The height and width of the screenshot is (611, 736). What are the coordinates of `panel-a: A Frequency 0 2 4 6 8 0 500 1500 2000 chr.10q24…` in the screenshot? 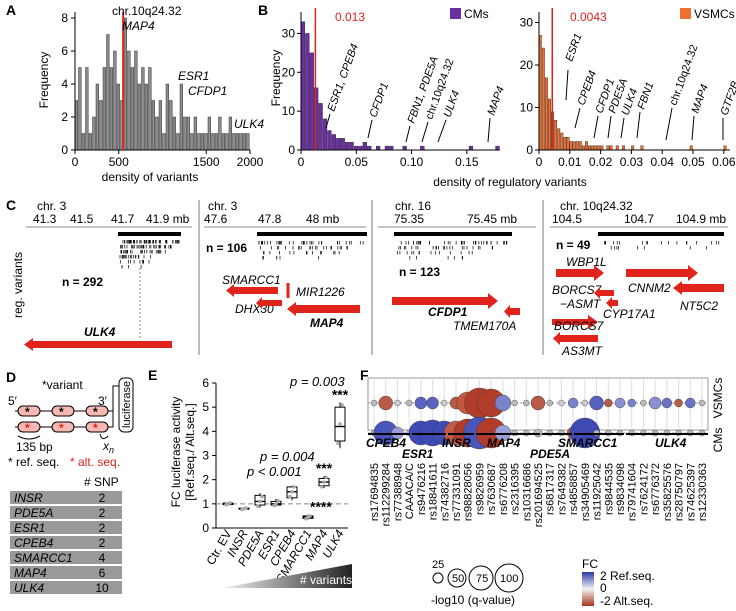 It's located at (135, 93).